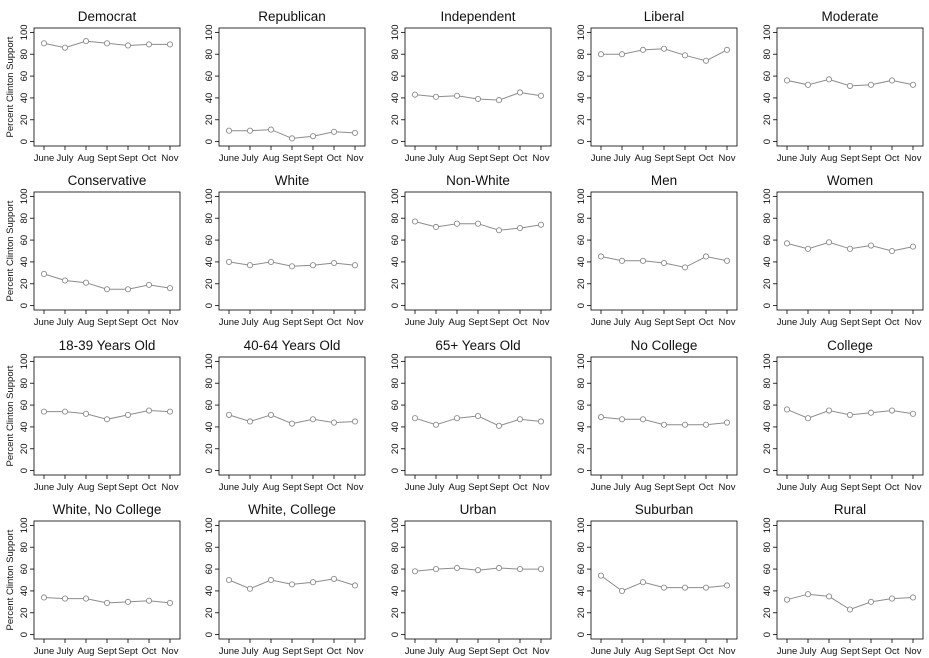 The width and height of the screenshot is (929, 658). Describe the element at coordinates (850, 345) in the screenshot. I see `panel-title: College` at that location.